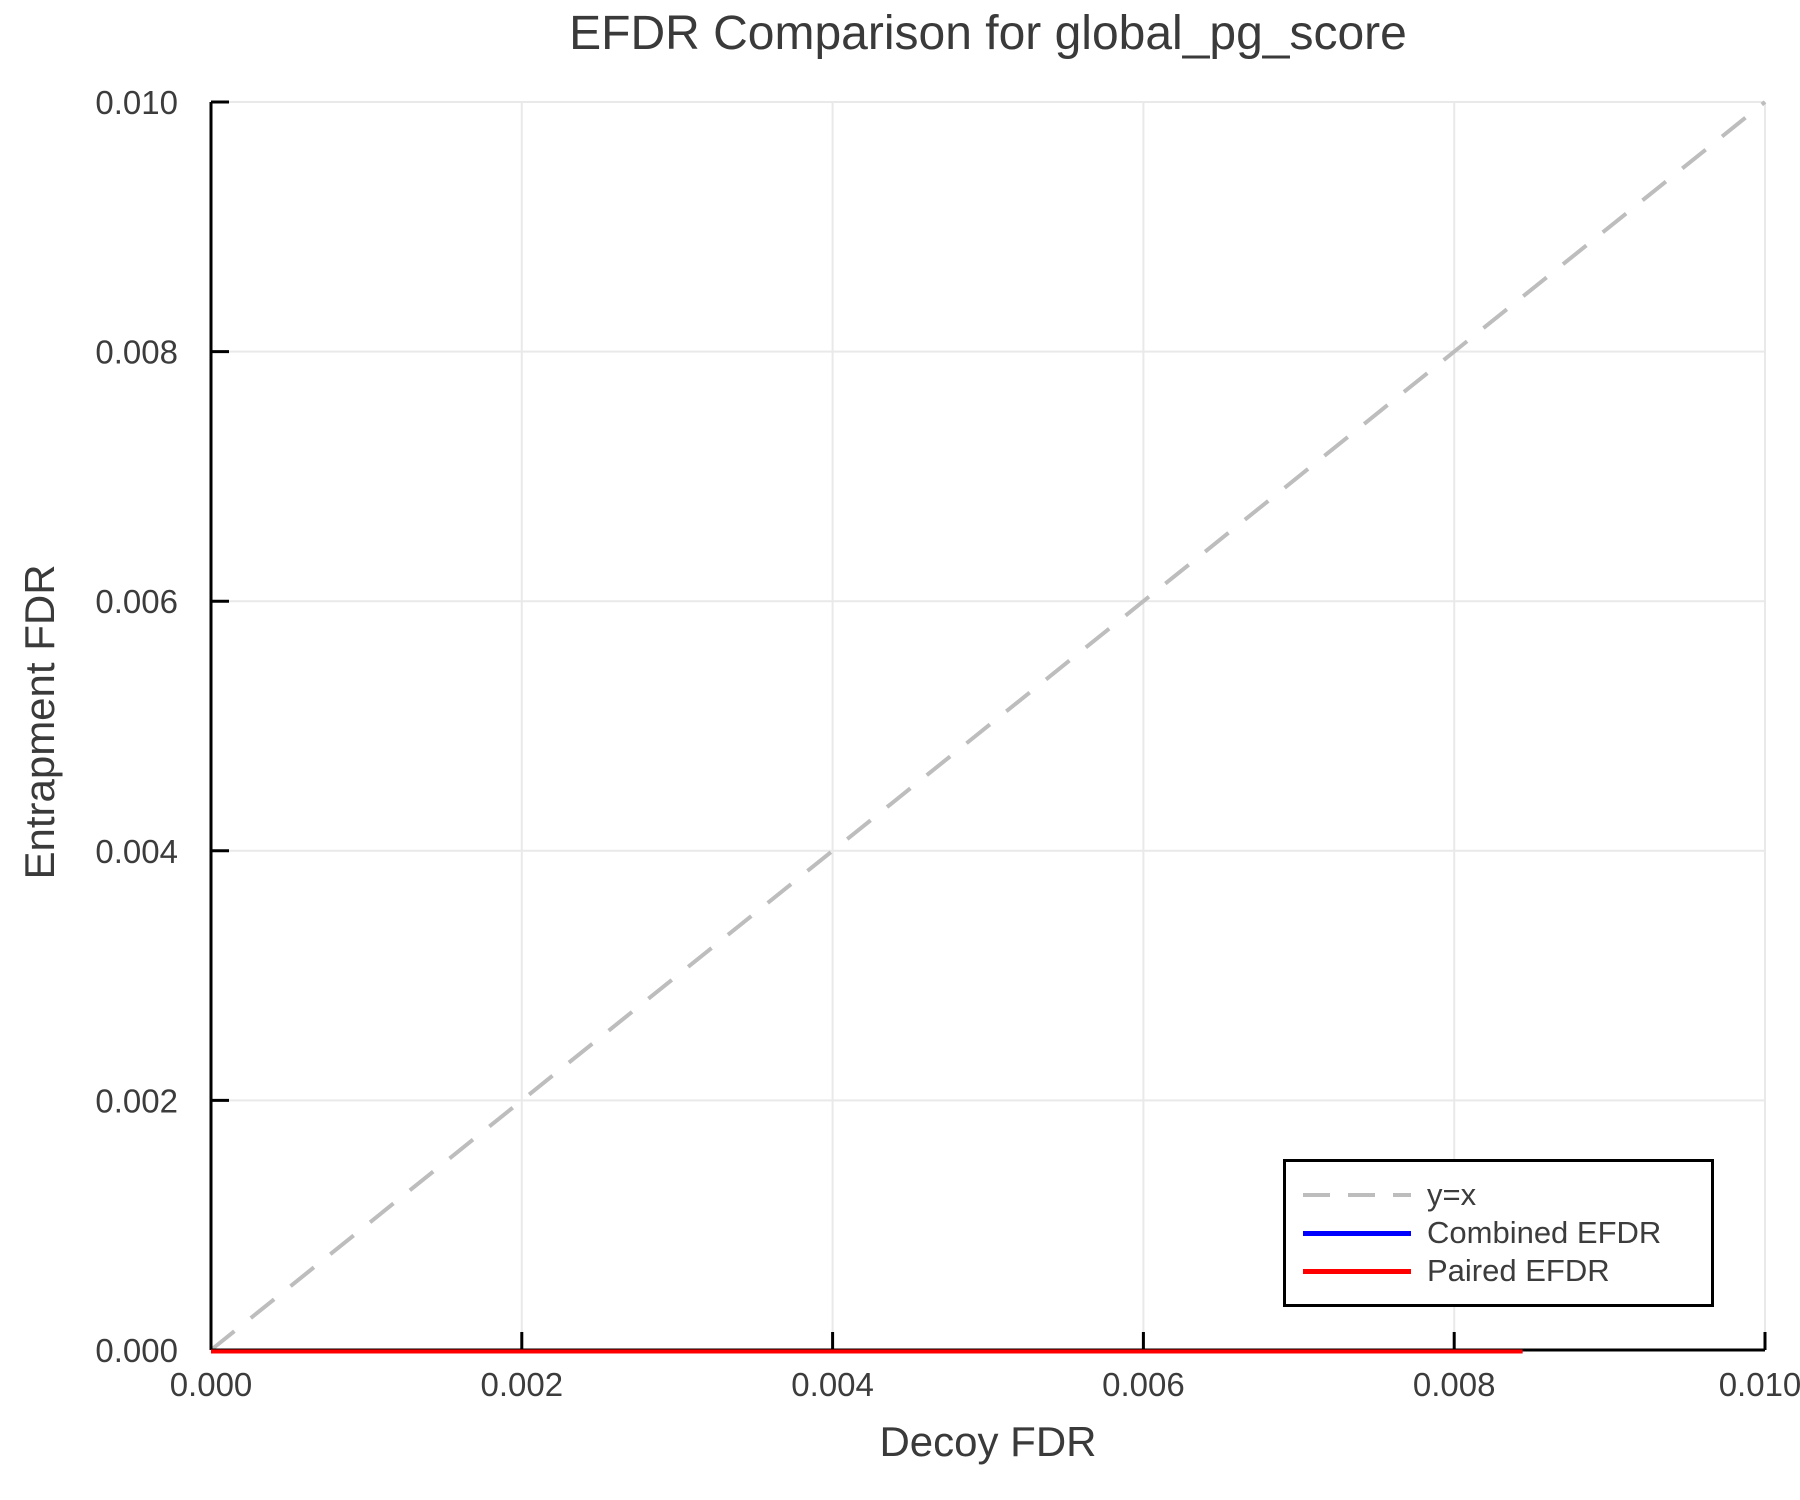 This screenshot has height=1500, width=1800. I want to click on x-tick-label: 0.010, so click(1759, 1384).